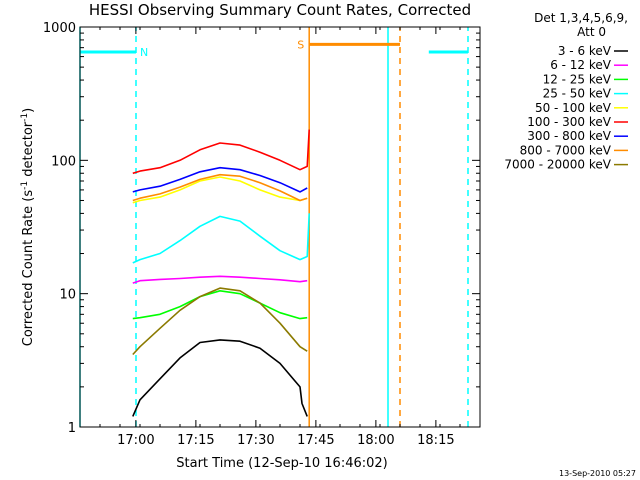  I want to click on y-axis-label-mid: detector, so click(28, 151).